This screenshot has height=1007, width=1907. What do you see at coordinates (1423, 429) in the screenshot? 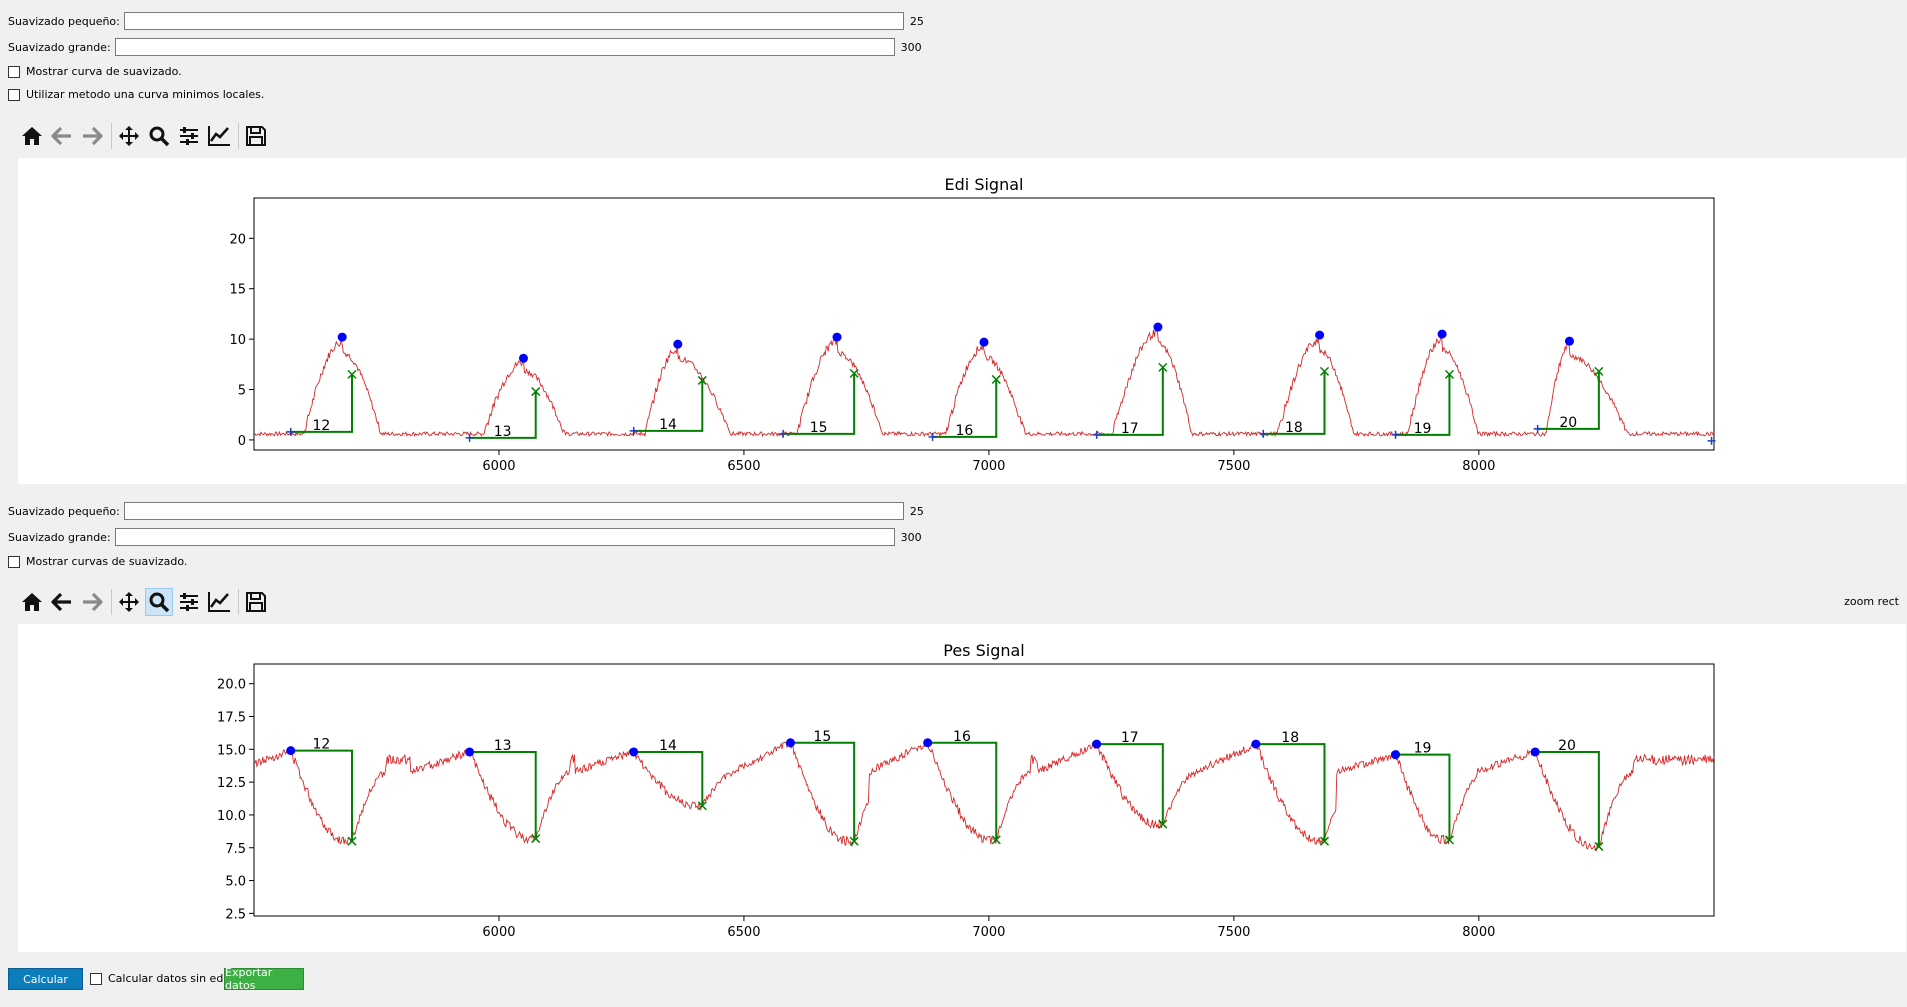
I see `cycle-label: 19` at bounding box center [1423, 429].